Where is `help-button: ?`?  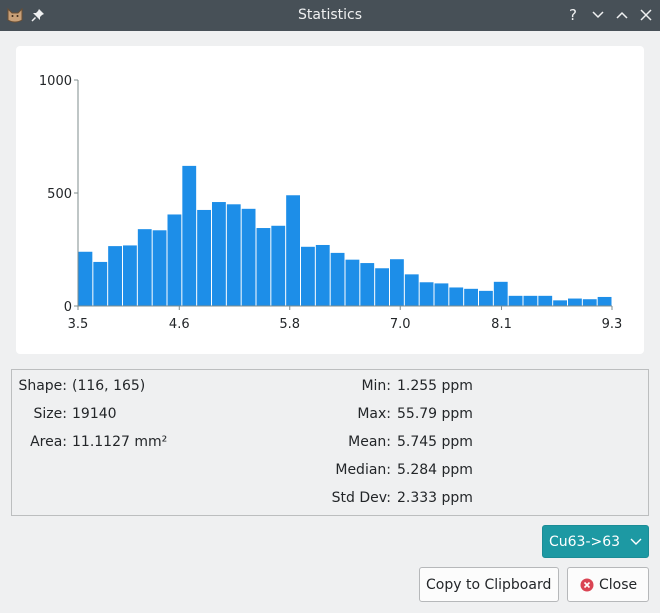 help-button: ? is located at coordinates (575, 15).